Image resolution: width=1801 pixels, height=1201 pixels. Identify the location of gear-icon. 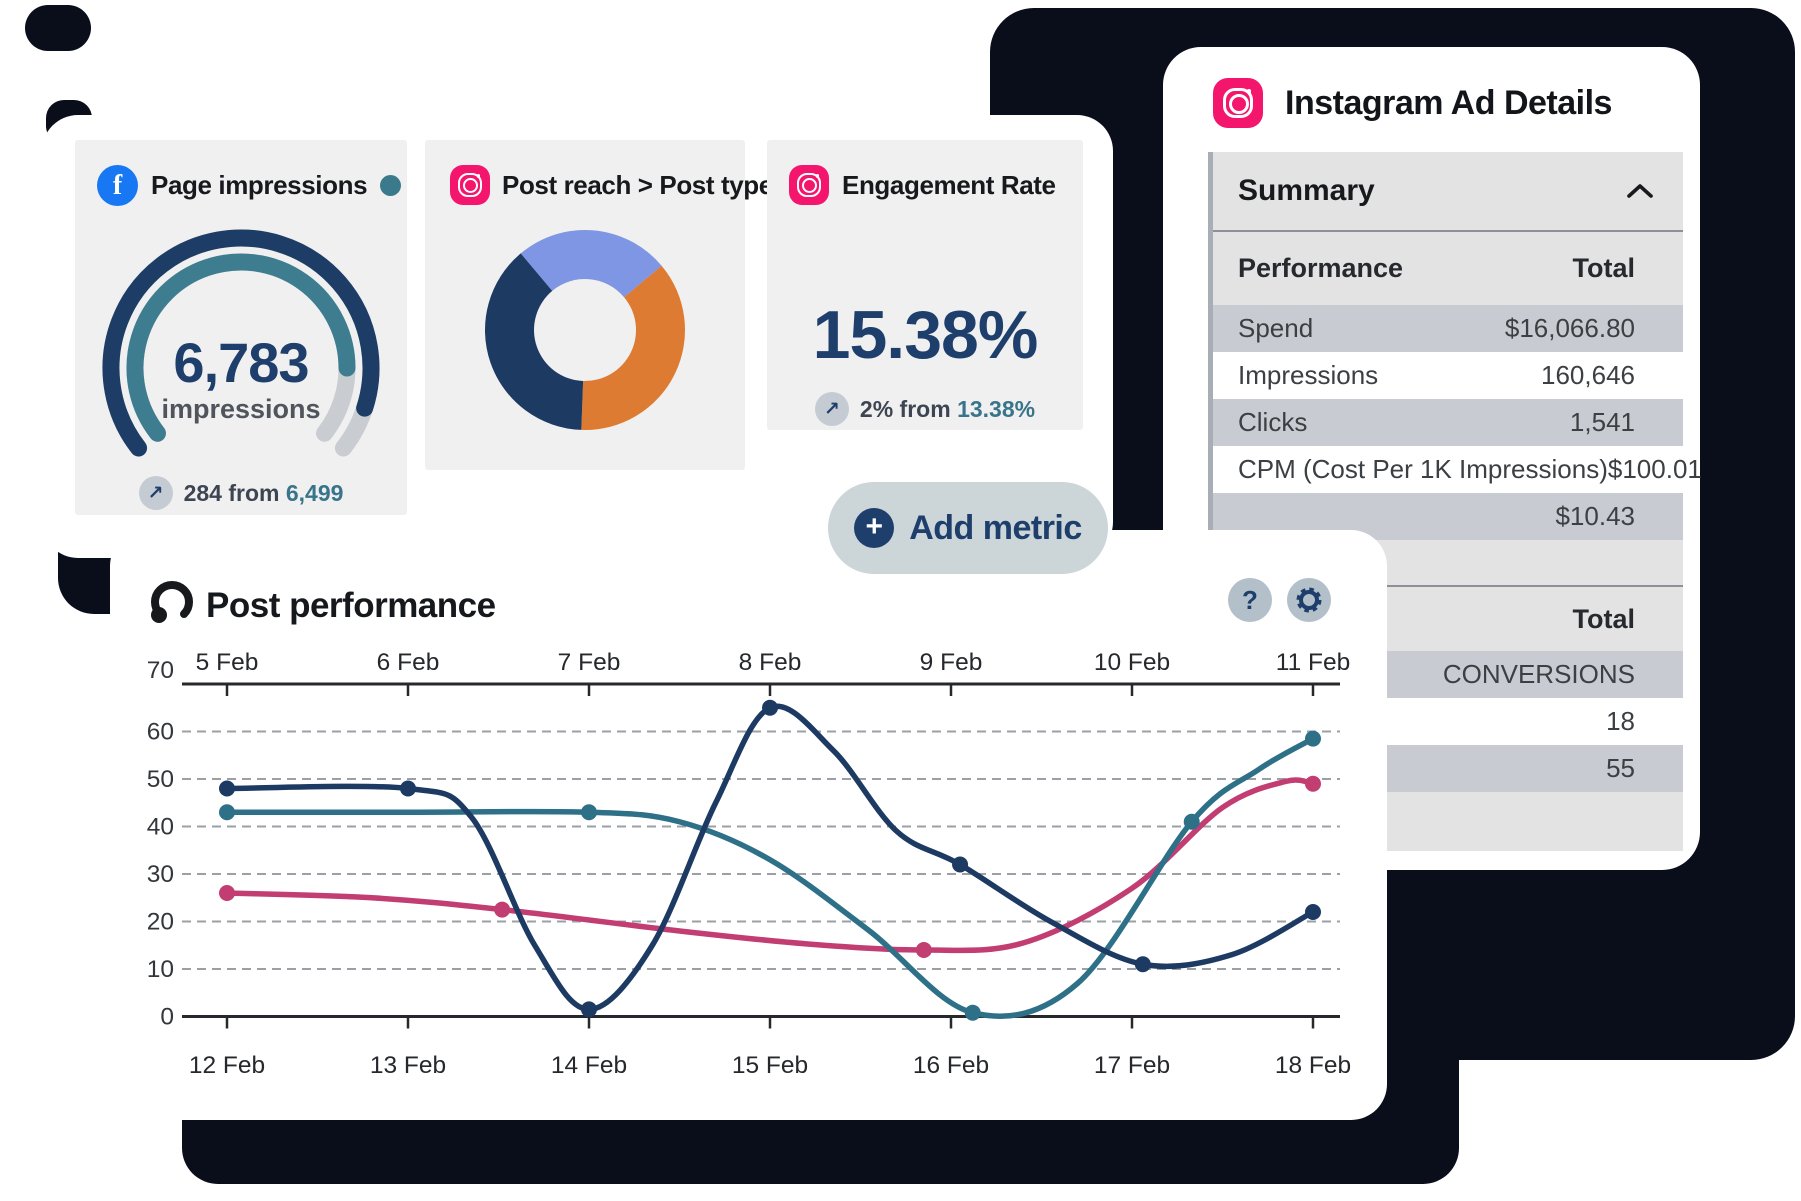
(1309, 600).